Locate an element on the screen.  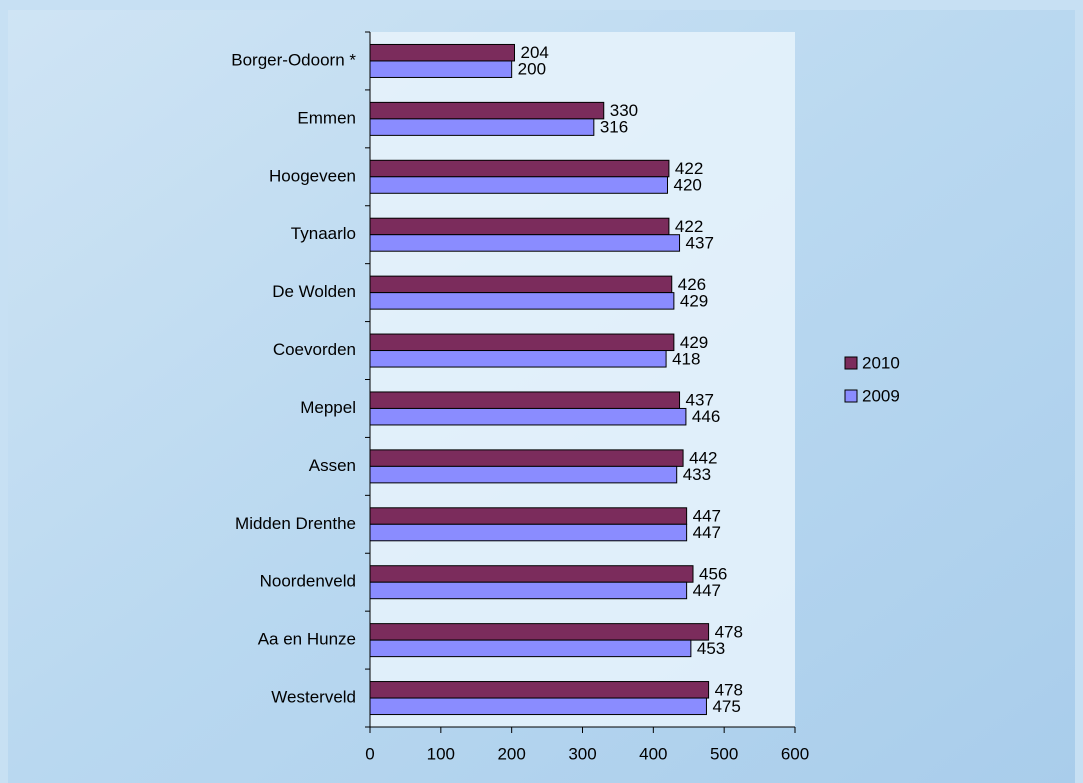
value-label: 316 is located at coordinates (614, 127).